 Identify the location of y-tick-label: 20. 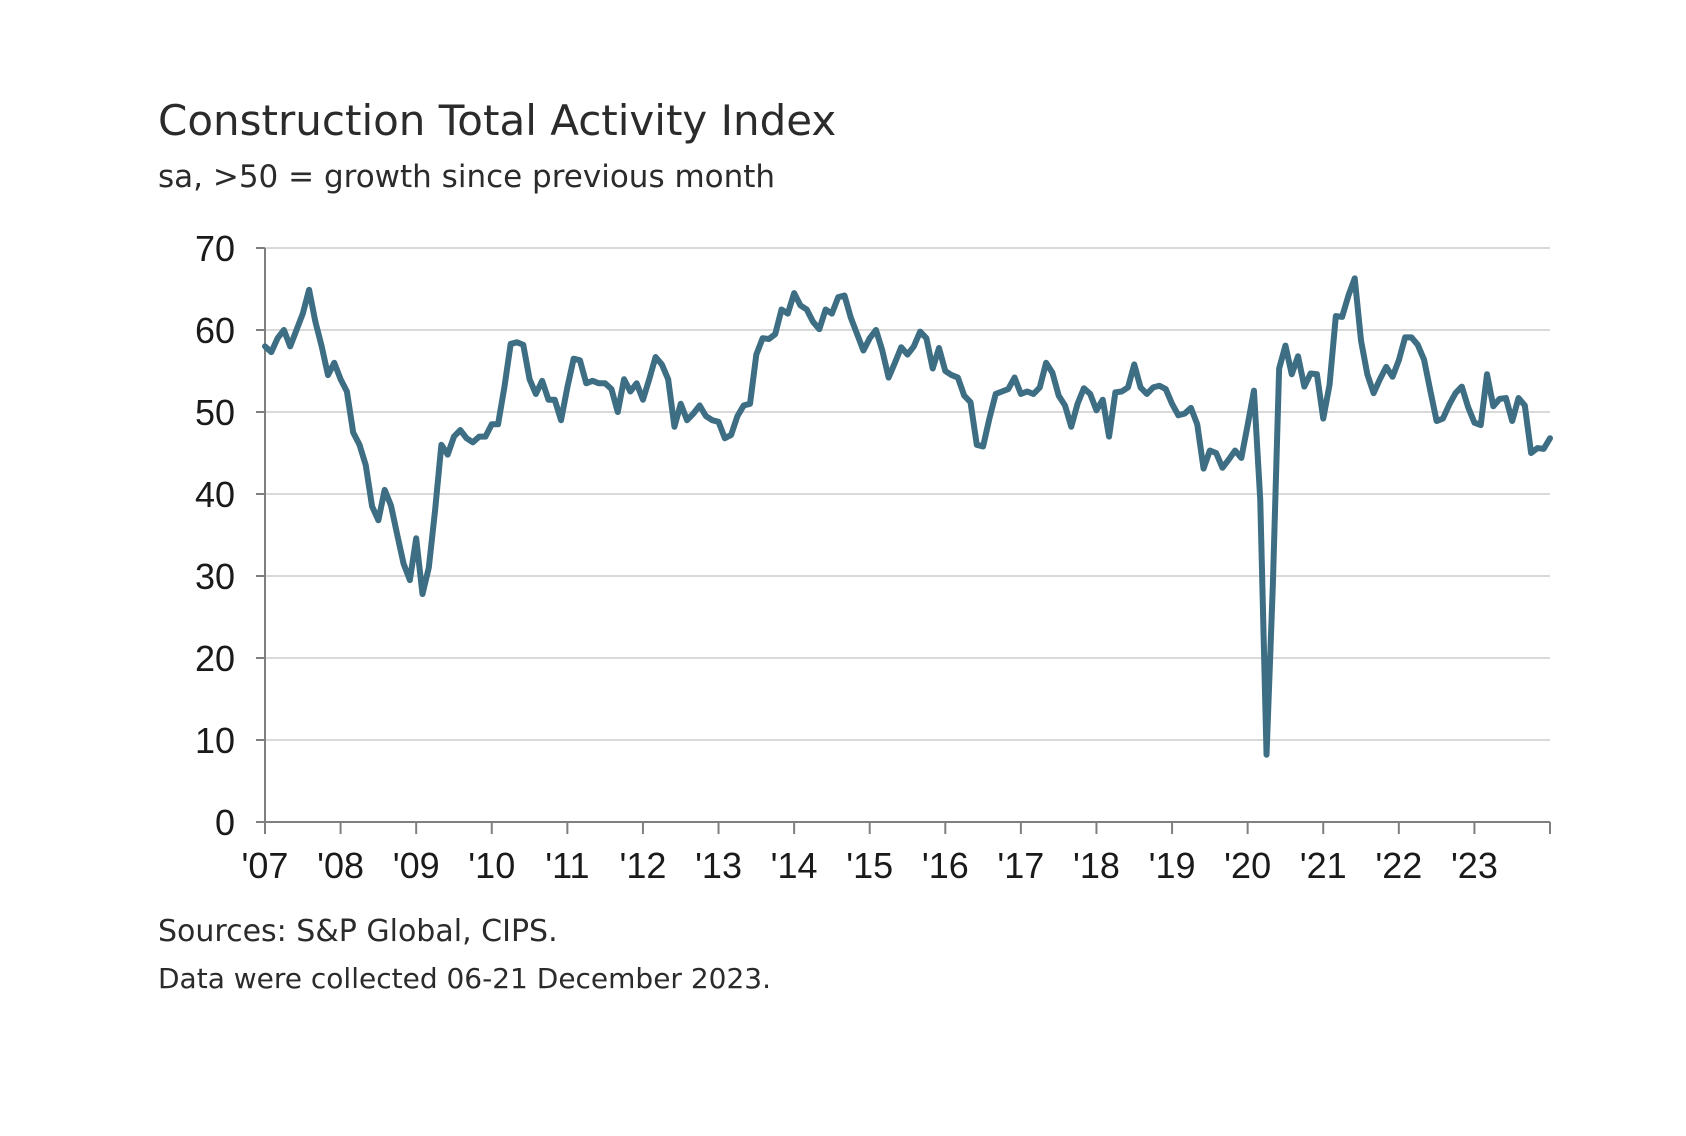
(215, 658).